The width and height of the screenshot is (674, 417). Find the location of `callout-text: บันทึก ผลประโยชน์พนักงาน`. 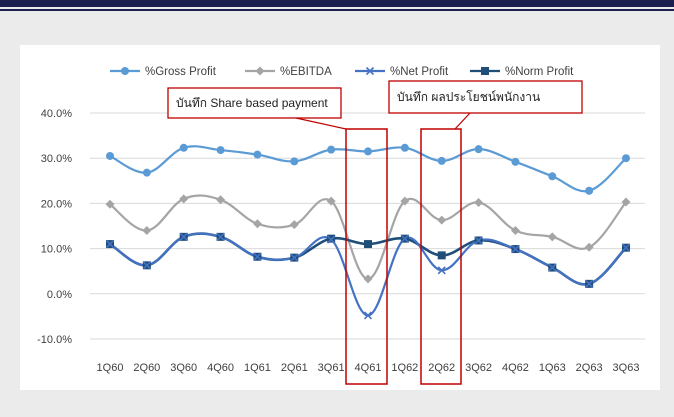

callout-text: บันทึก ผลประโยชน์พนักงาน is located at coordinates (468, 97).